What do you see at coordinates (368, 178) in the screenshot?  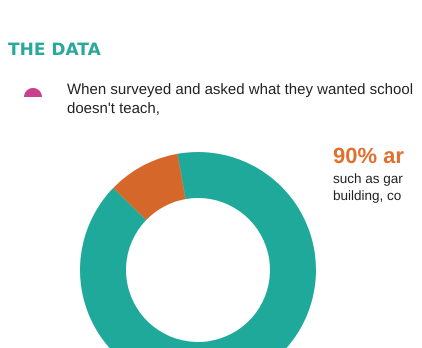 I see `text: such as gar` at bounding box center [368, 178].